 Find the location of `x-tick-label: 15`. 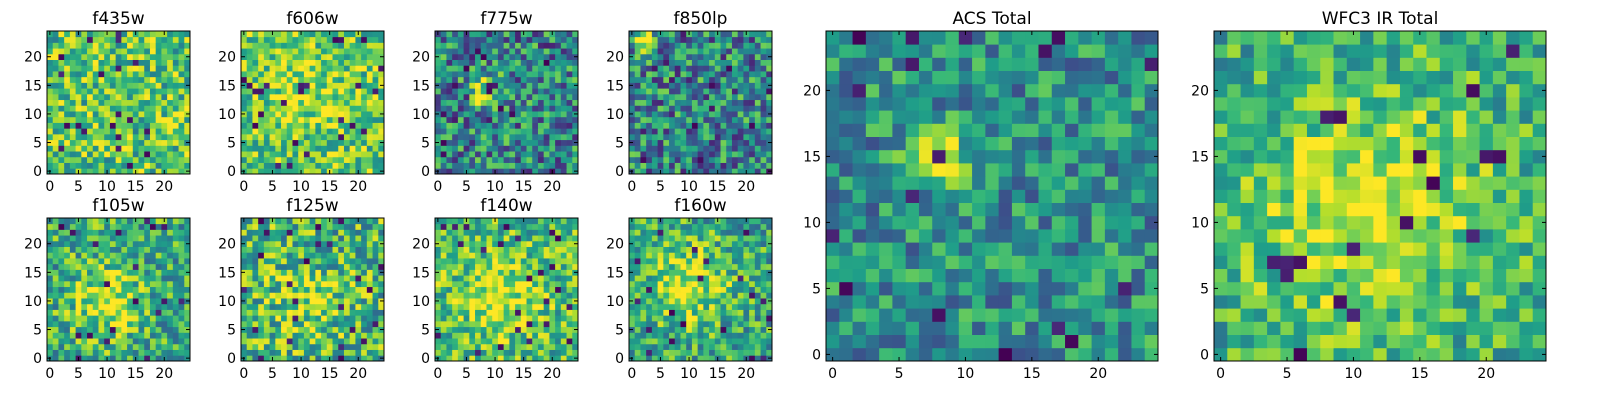

x-tick-label: 15 is located at coordinates (330, 374).